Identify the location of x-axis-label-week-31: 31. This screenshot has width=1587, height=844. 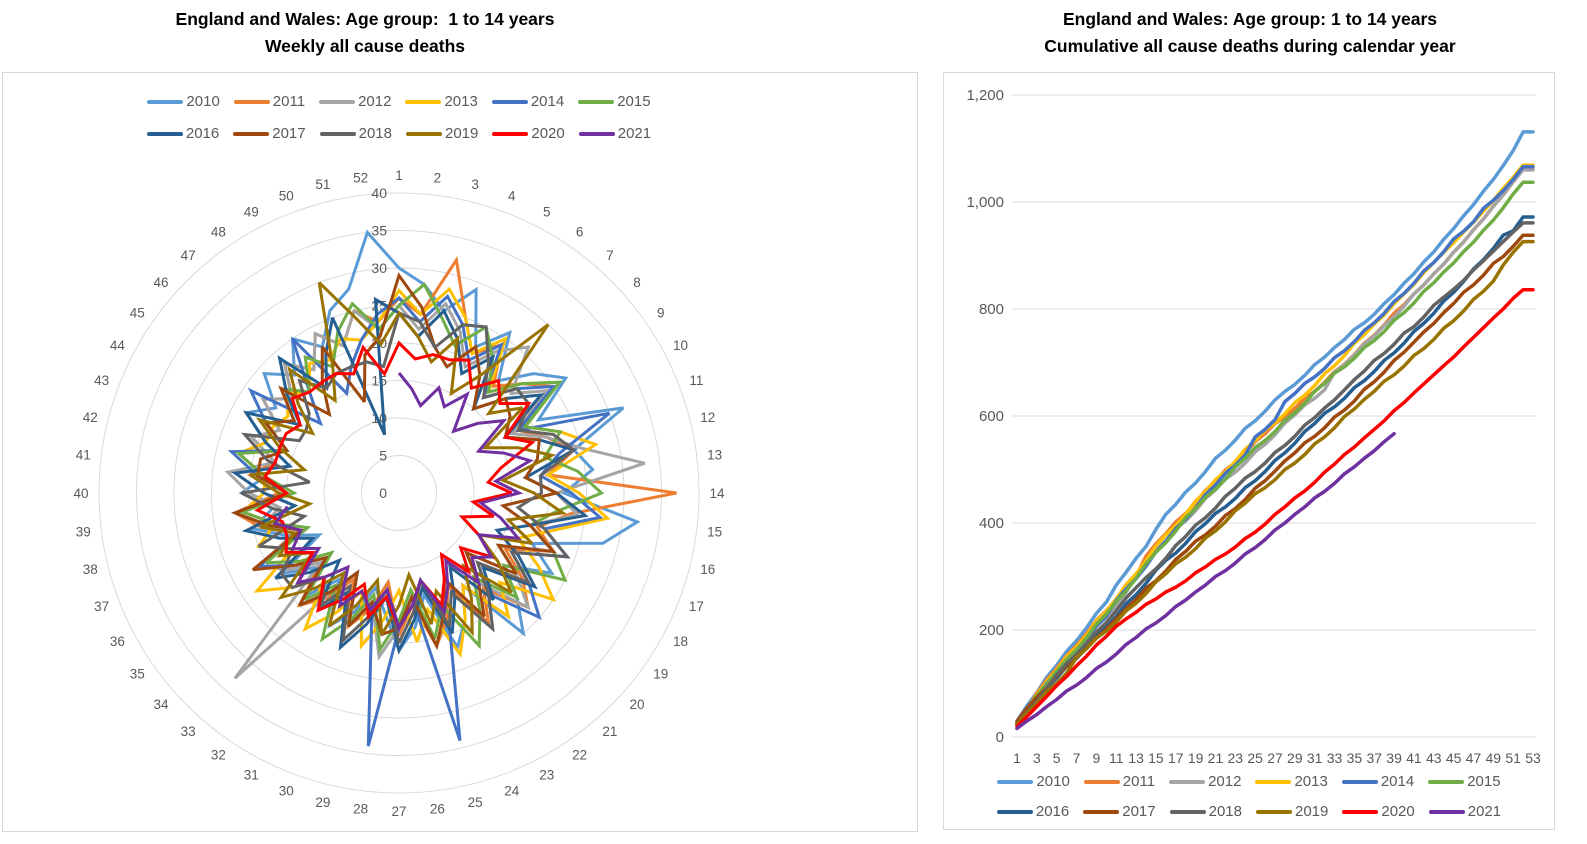
(1315, 758).